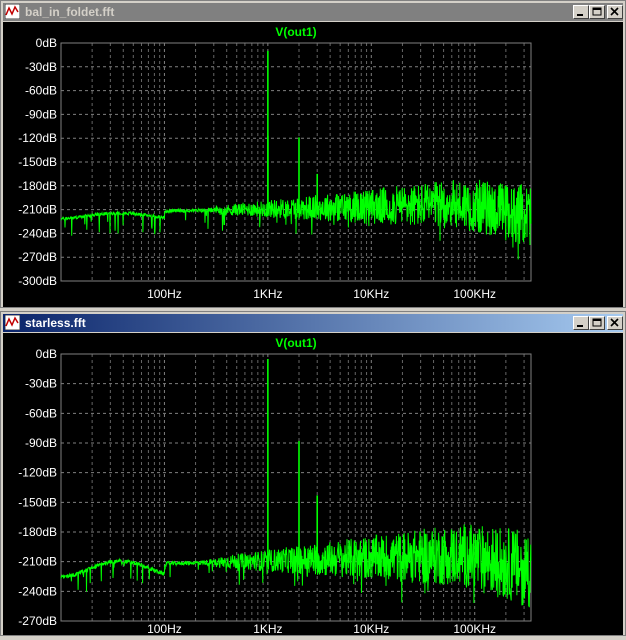 This screenshot has height=640, width=626. I want to click on y-tick-label: -300dB, so click(37, 281).